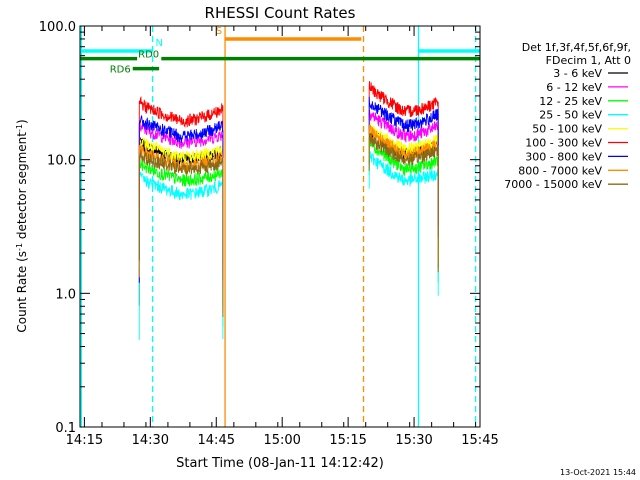 This screenshot has height=480, width=640. What do you see at coordinates (281, 440) in the screenshot?
I see `x-tick-label-3: 15:00` at bounding box center [281, 440].